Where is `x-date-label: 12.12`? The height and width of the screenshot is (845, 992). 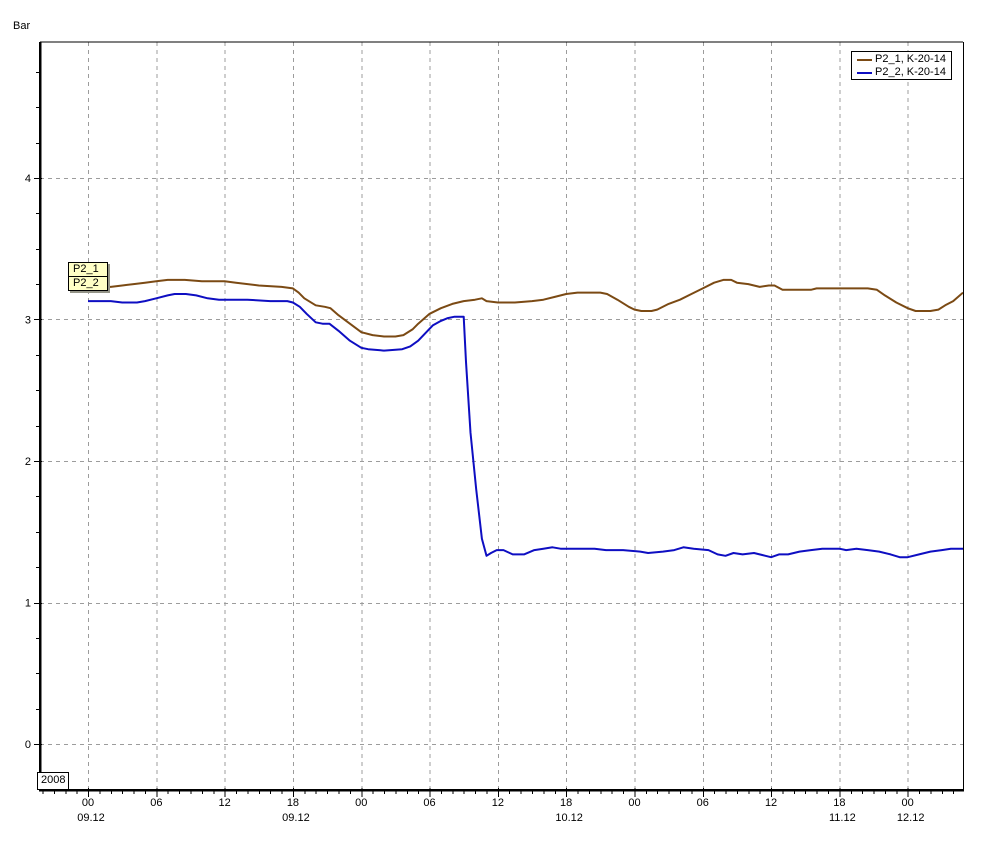
x-date-label: 12.12 is located at coordinates (911, 818).